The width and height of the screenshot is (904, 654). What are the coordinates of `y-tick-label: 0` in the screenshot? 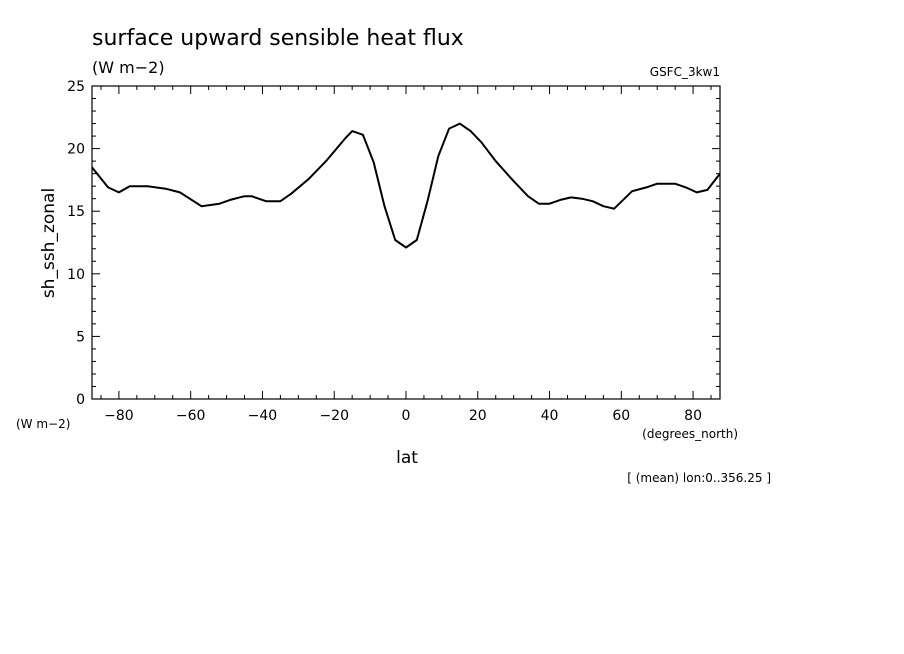 It's located at (80, 400).